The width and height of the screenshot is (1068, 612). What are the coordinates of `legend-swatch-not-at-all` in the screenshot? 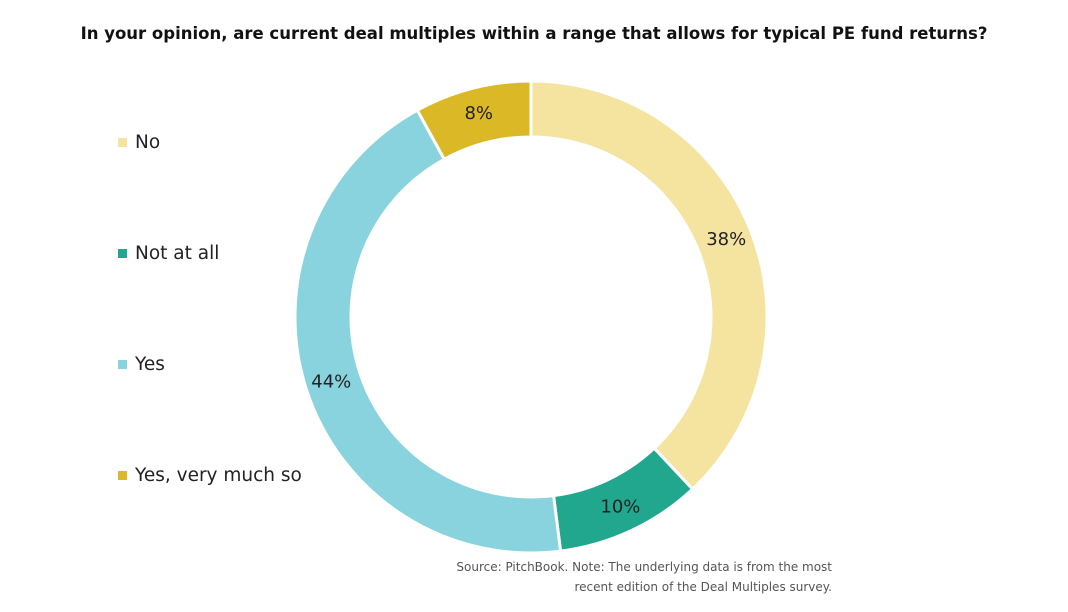 It's located at (122, 253).